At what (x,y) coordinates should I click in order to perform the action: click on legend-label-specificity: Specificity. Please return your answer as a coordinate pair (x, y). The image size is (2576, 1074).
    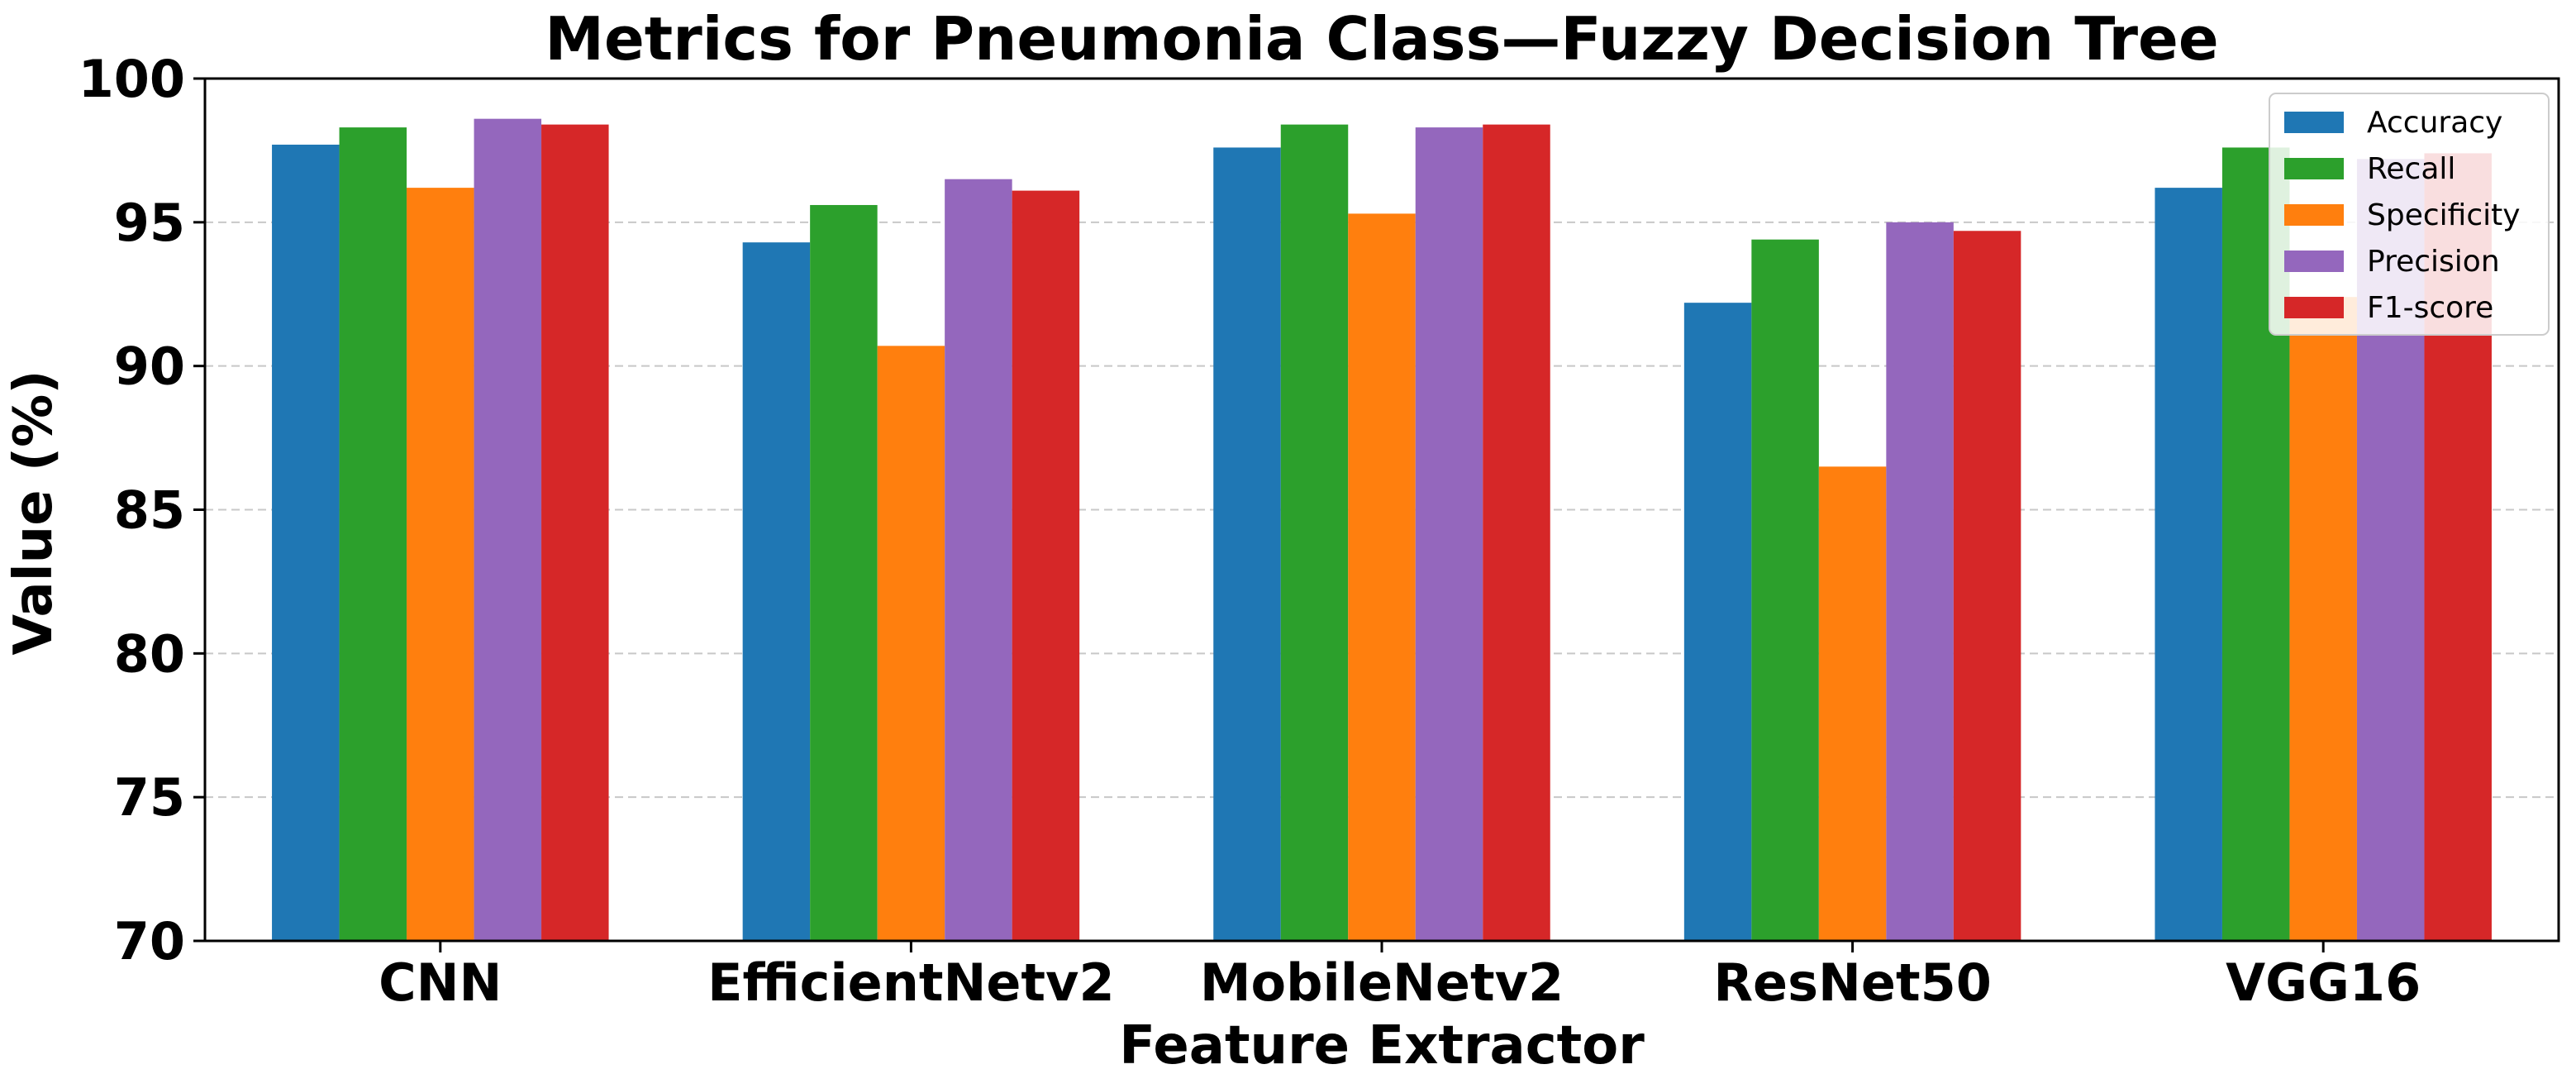
    Looking at the image, I should click on (2444, 215).